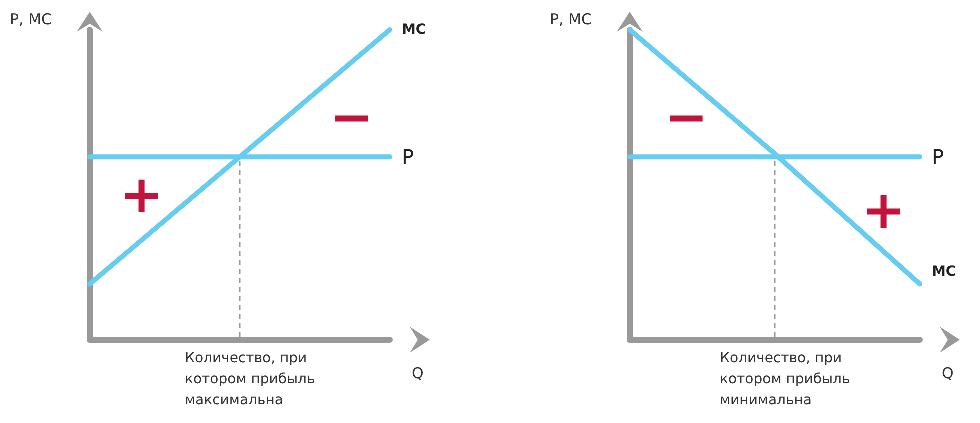 The height and width of the screenshot is (423, 980). I want to click on text: Количество, при котором прибыль максимальна, so click(250, 379).